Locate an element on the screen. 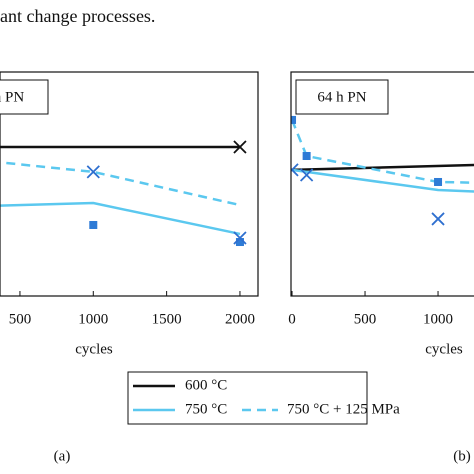 The width and height of the screenshot is (474, 474). legend-frame is located at coordinates (247, 398).